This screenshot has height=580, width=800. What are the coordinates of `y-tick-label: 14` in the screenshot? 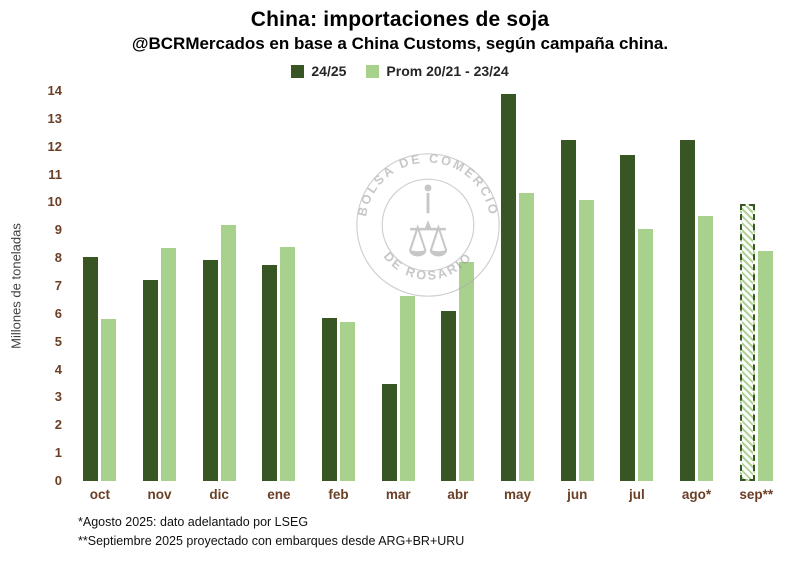 It's located at (54, 90).